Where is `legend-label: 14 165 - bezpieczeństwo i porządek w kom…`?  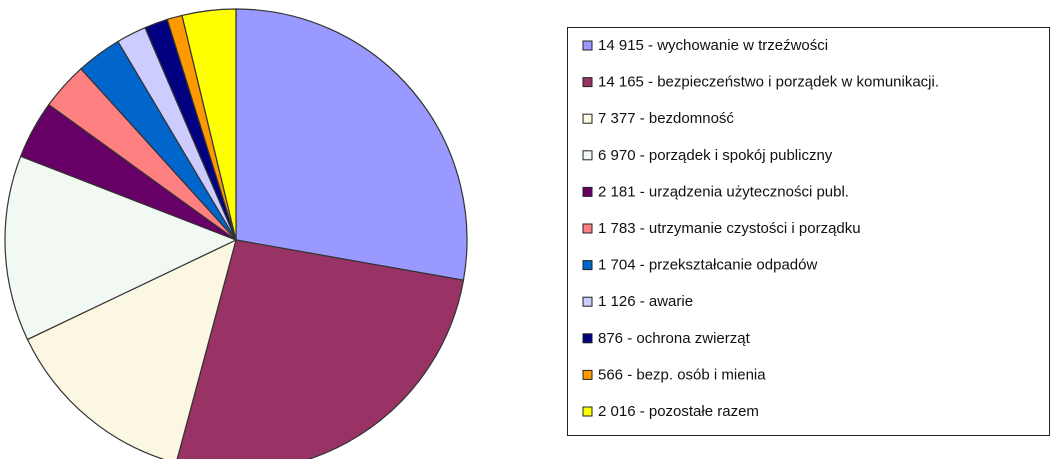 legend-label: 14 165 - bezpieczeństwo i porządek w kom… is located at coordinates (768, 82).